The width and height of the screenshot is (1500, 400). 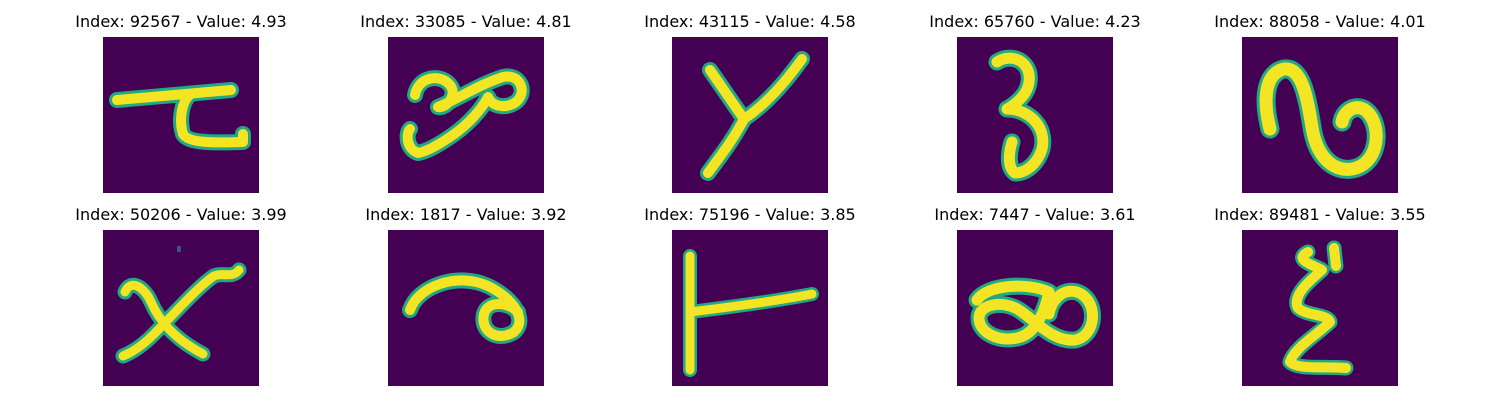 I want to click on tile-title: Index: 88058 - Value: 4.01, so click(x=1320, y=21).